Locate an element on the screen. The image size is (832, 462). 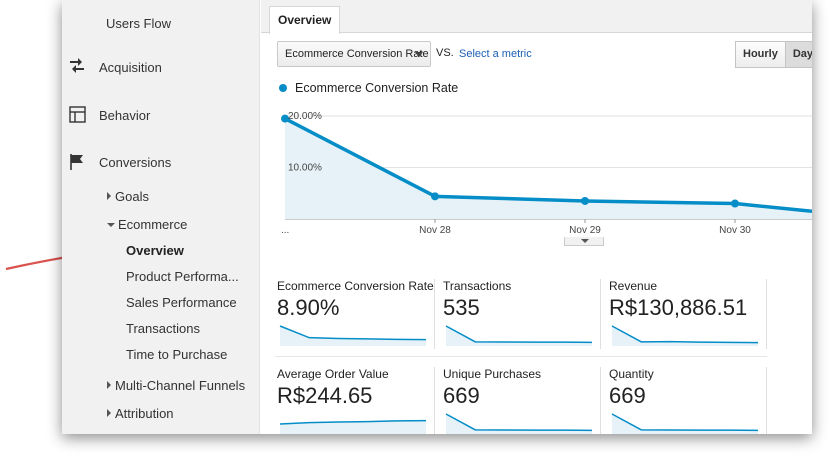
sidebar-item-multi-channel-funnels: Multi-Channel Funnels is located at coordinates (176, 385).